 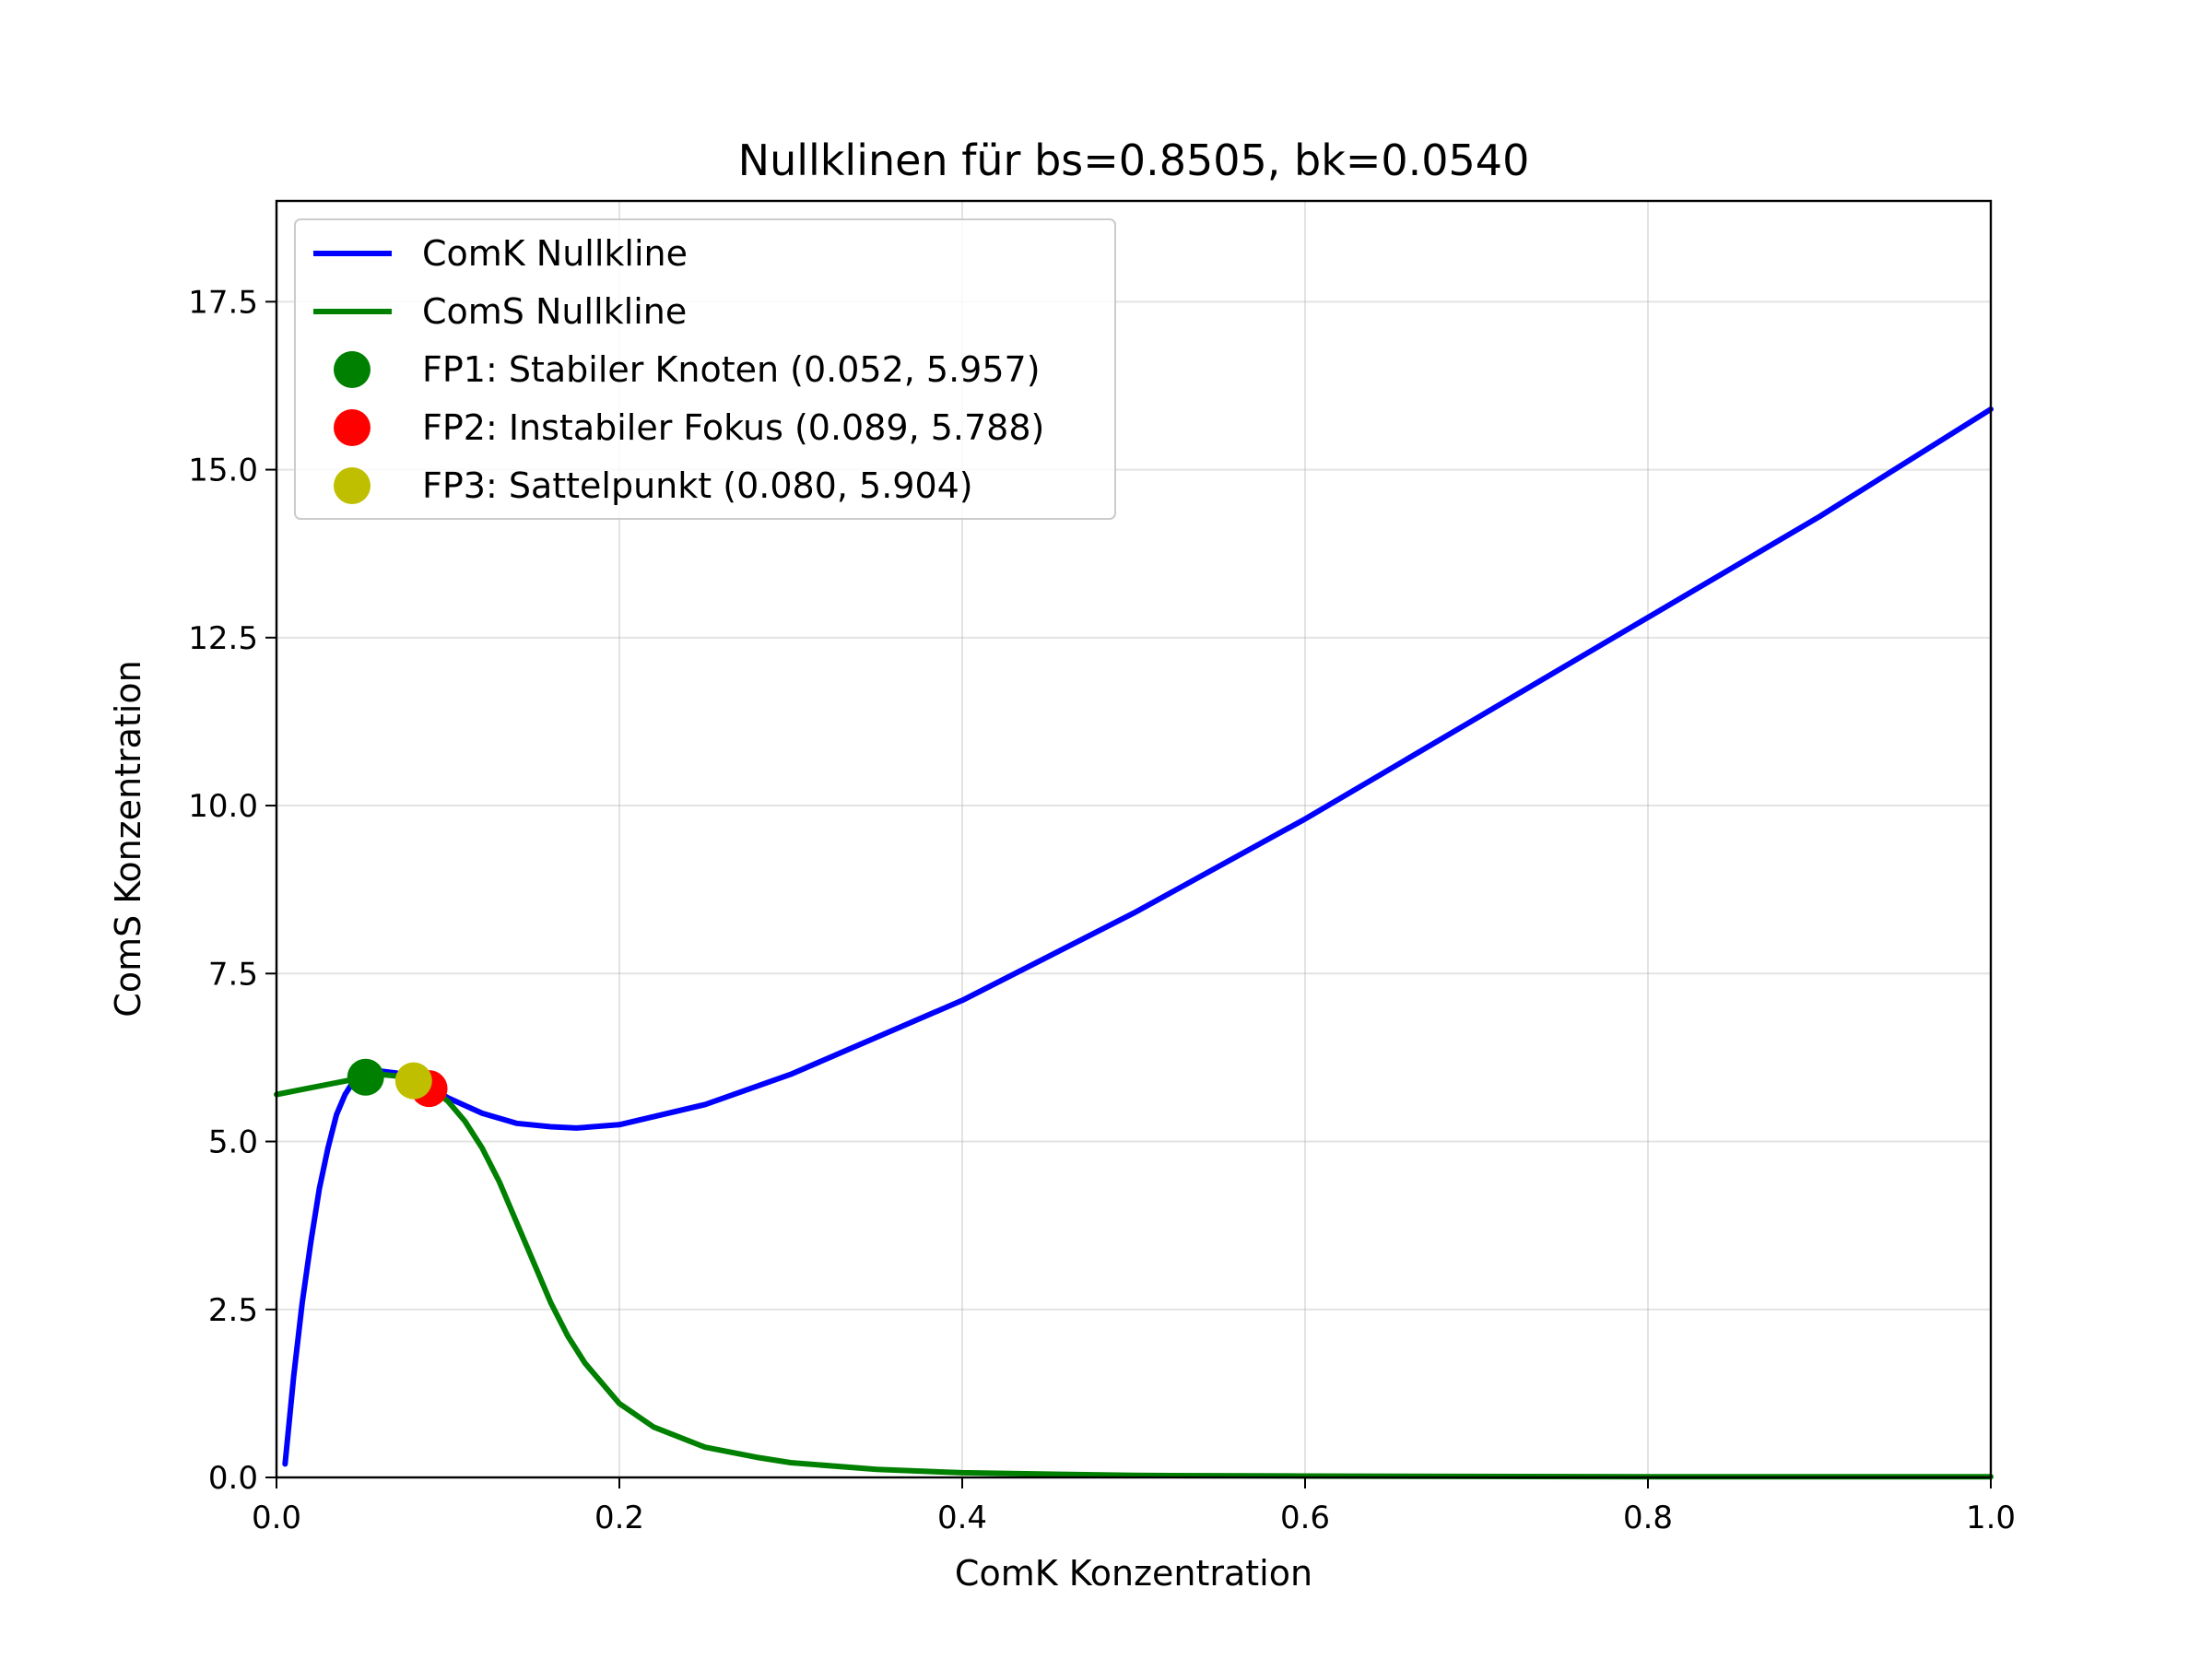 I want to click on legend-label-fp2: FP2: Instabiler Fokus (0.089, 5.788), so click(x=733, y=427).